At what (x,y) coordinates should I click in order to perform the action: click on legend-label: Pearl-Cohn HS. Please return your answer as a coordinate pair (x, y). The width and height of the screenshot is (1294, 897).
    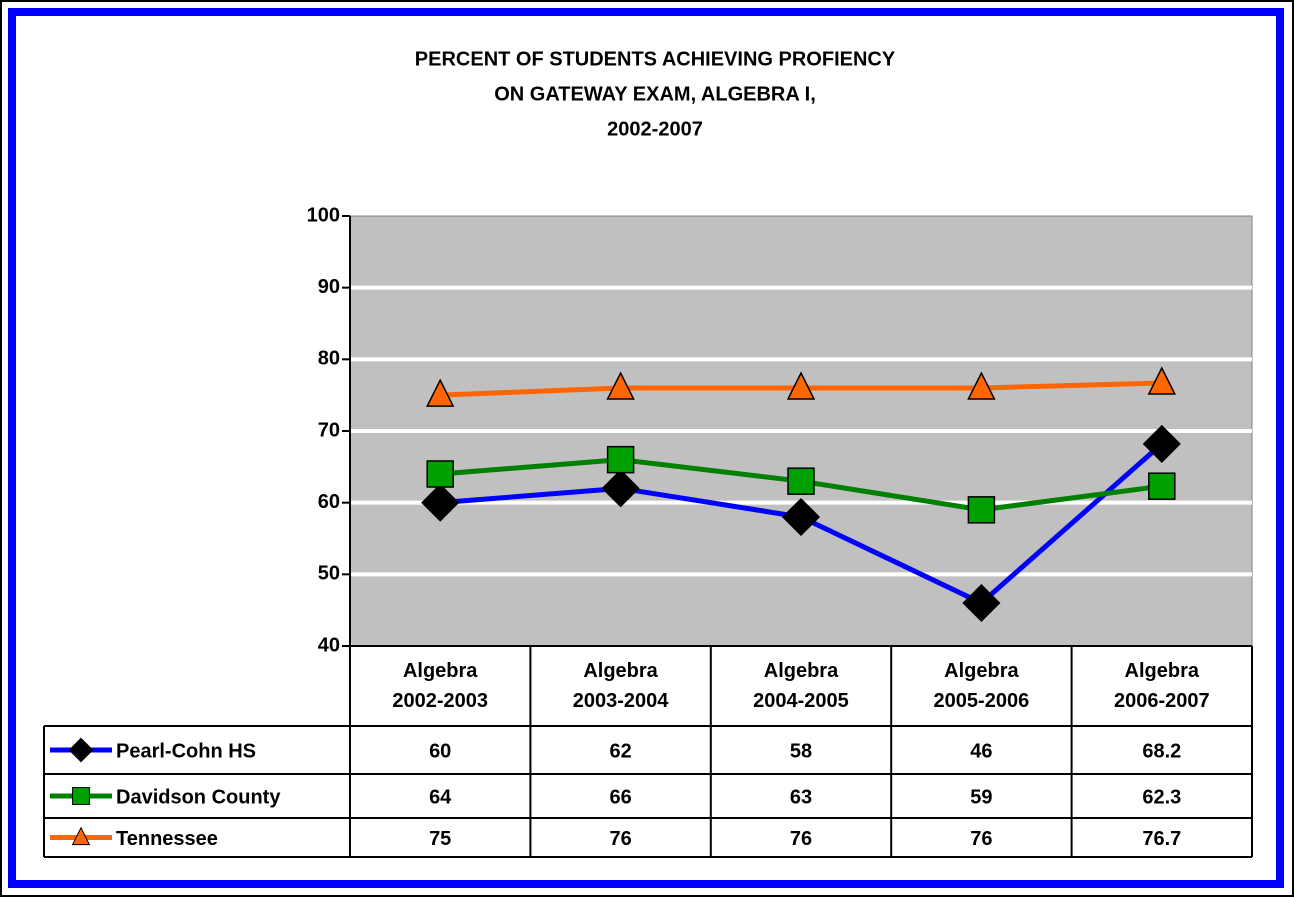
    Looking at the image, I should click on (186, 751).